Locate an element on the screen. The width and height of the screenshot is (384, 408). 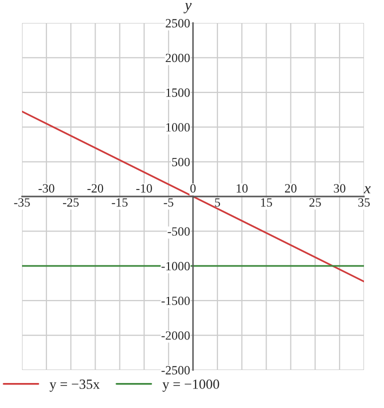
x-tick-label: -15 is located at coordinates (120, 202).